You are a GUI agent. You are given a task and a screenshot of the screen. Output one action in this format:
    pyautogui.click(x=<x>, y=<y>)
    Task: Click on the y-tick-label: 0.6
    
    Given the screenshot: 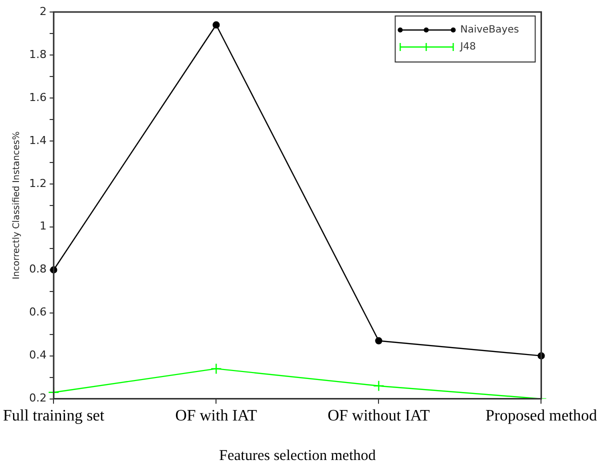 What is the action you would take?
    pyautogui.click(x=38, y=312)
    